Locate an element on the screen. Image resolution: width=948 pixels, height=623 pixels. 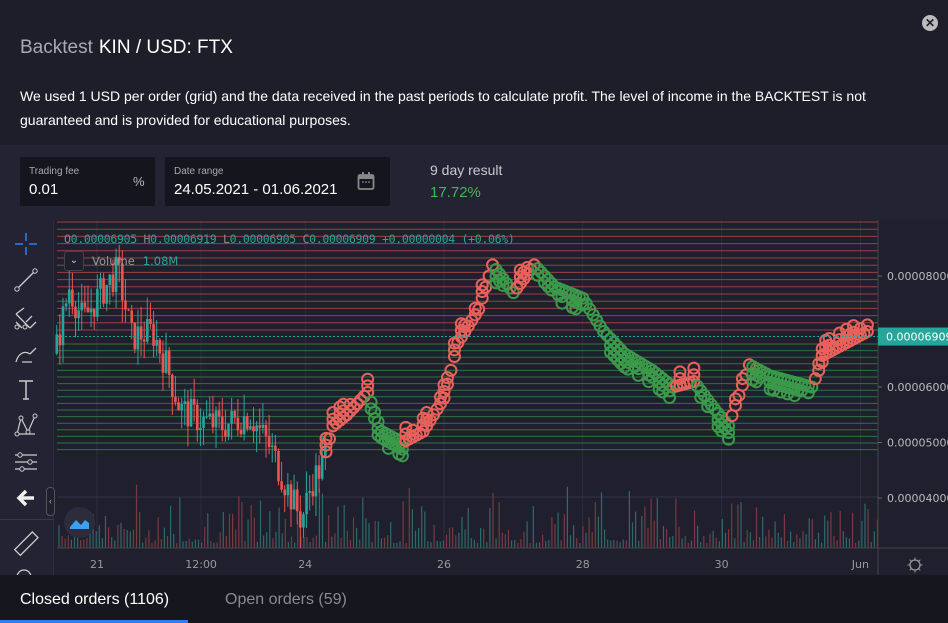
prediction-icon is located at coordinates (26, 462).